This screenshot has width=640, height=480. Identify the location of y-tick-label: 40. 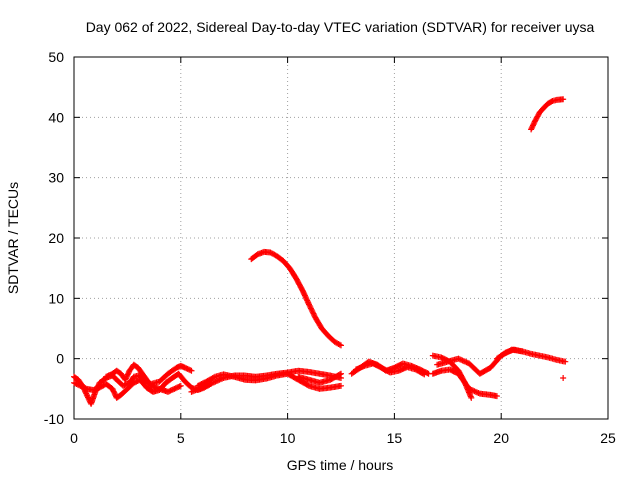
(56, 117).